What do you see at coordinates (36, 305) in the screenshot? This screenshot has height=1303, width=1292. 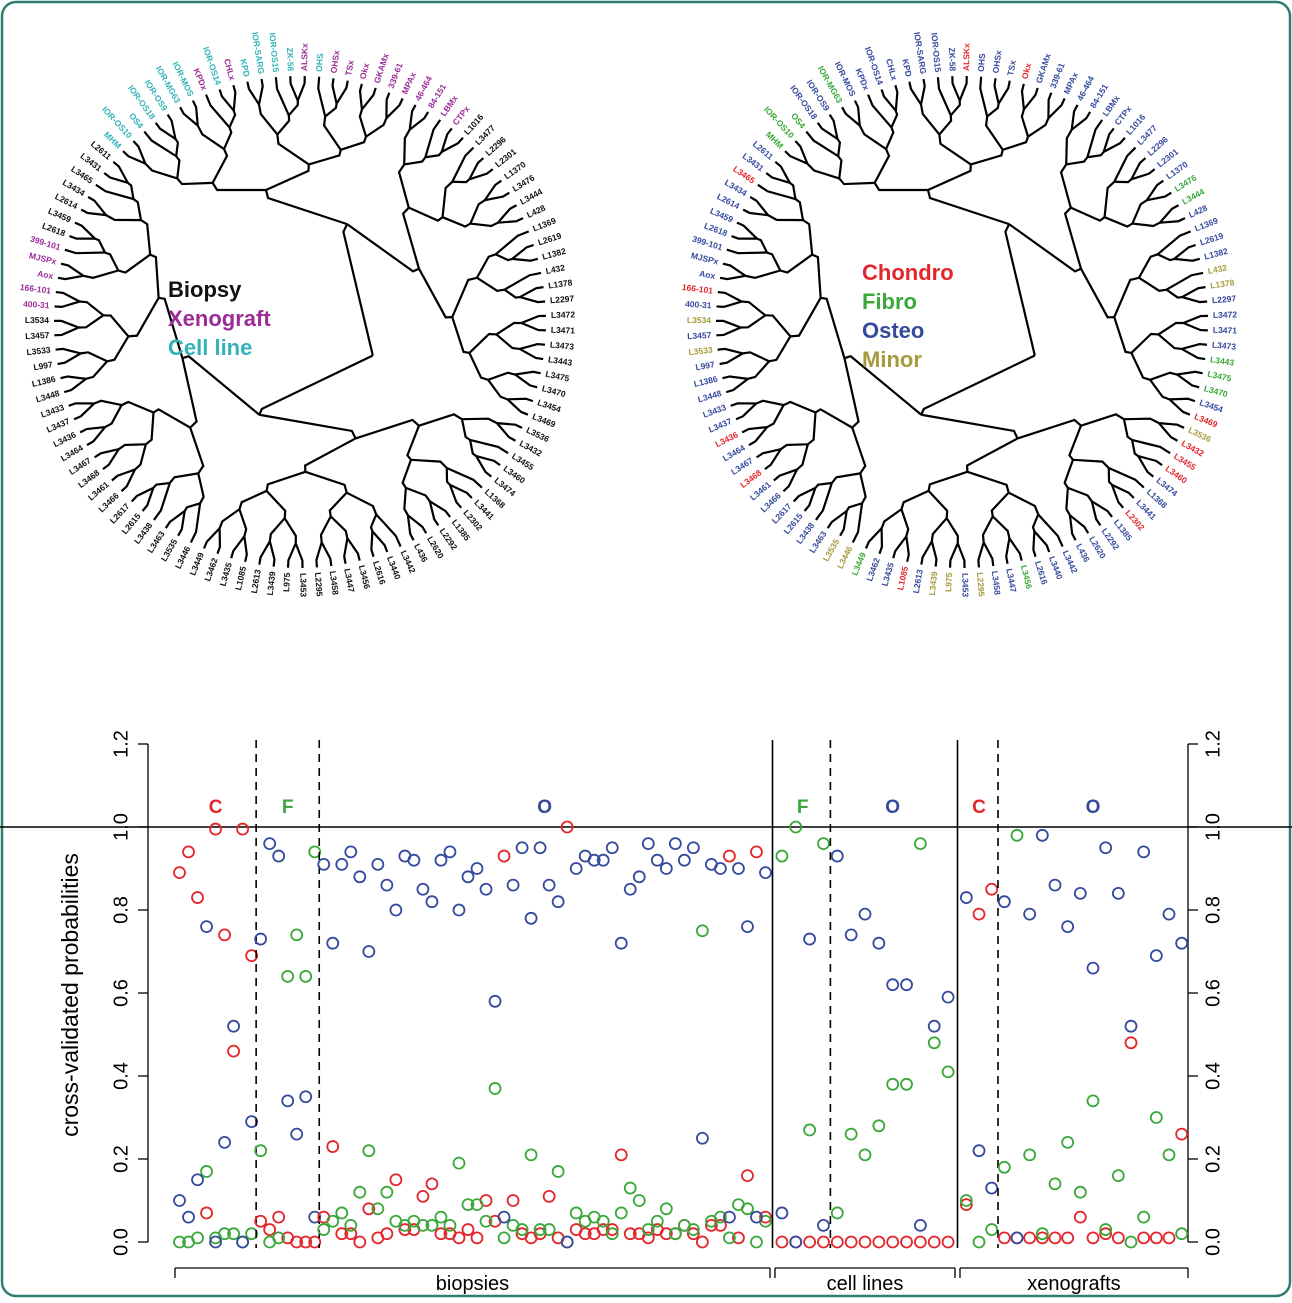 I see `leaf-label: 400-31` at bounding box center [36, 305].